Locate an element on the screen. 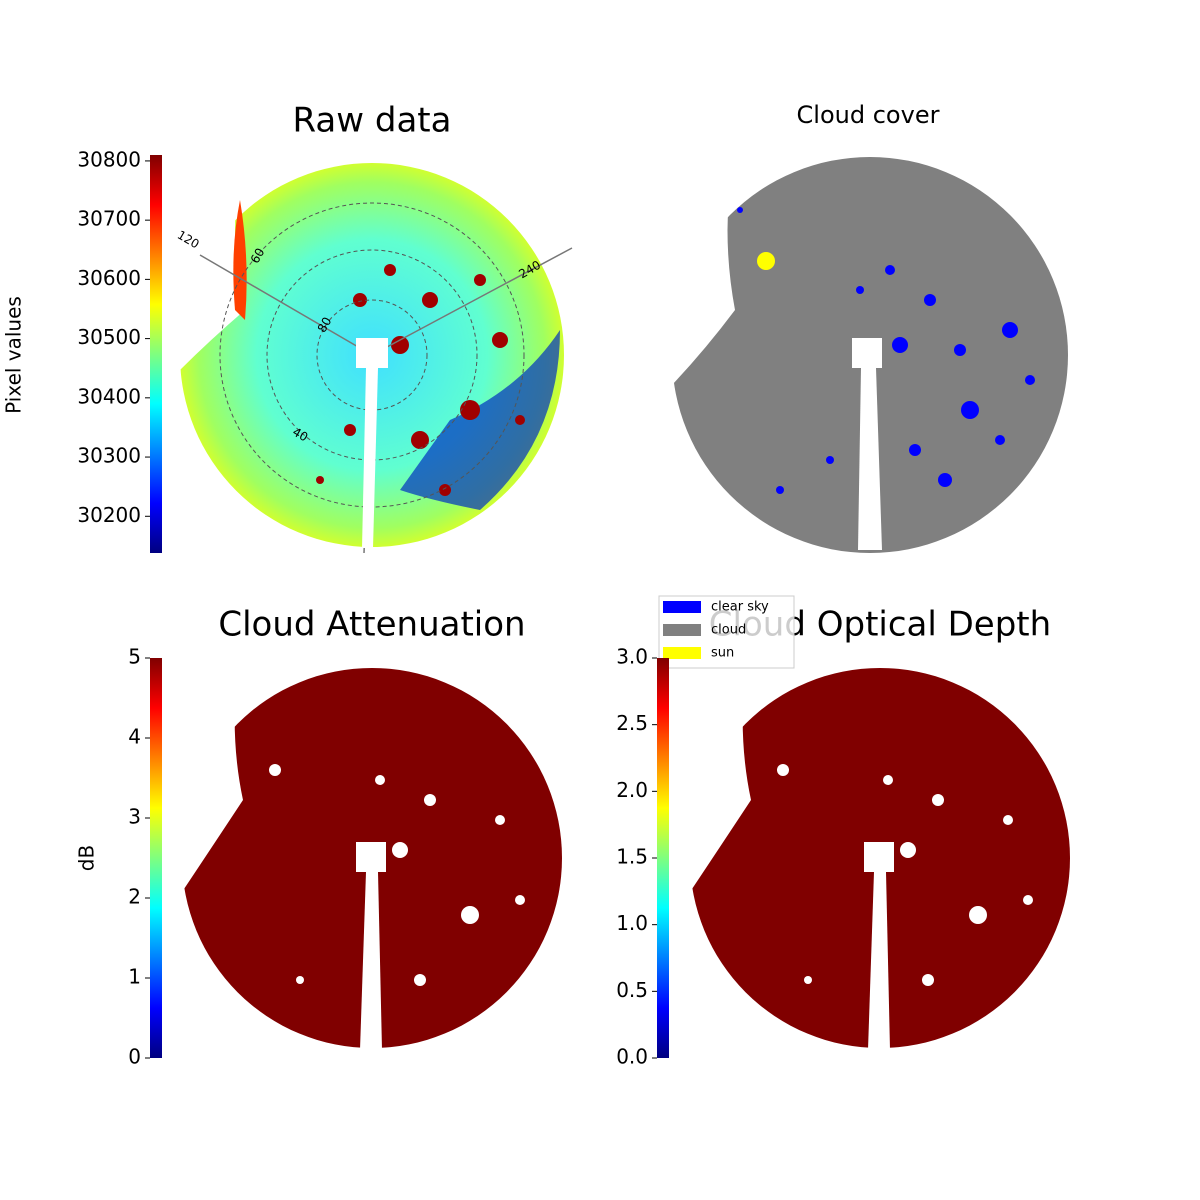 This screenshot has width=1200, height=1200. colorbar-tick-label: 30800 is located at coordinates (109, 159).